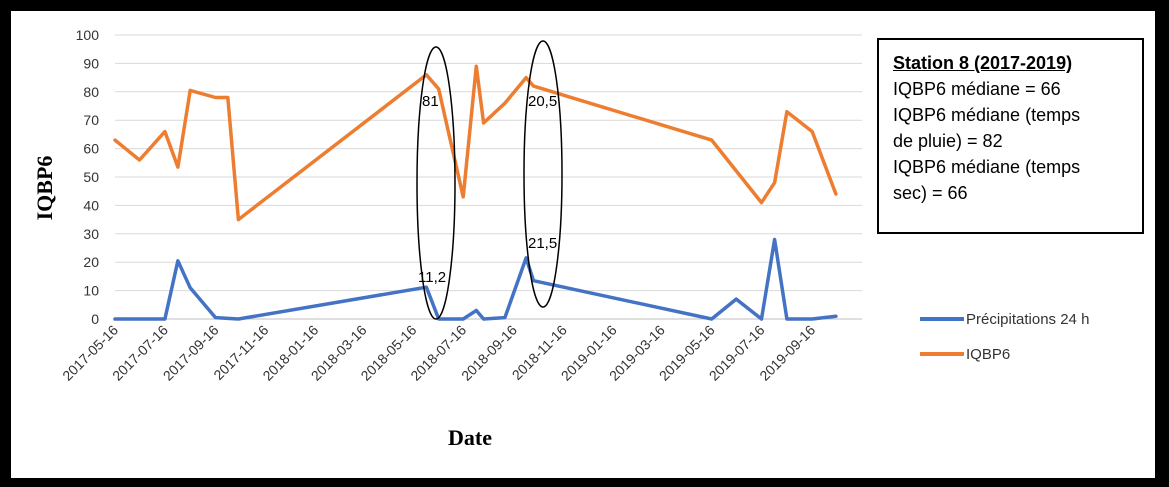  What do you see at coordinates (948, 141) in the screenshot?
I see `info-line-3: de pluie) = 82` at bounding box center [948, 141].